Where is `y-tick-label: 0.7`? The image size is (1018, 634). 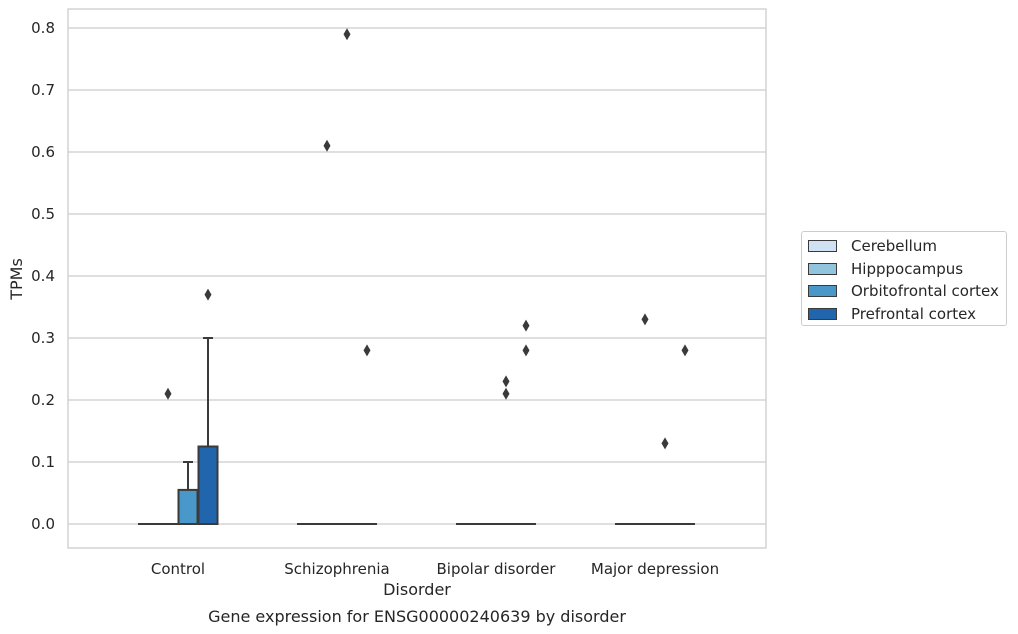 y-tick-label: 0.7 is located at coordinates (43, 90).